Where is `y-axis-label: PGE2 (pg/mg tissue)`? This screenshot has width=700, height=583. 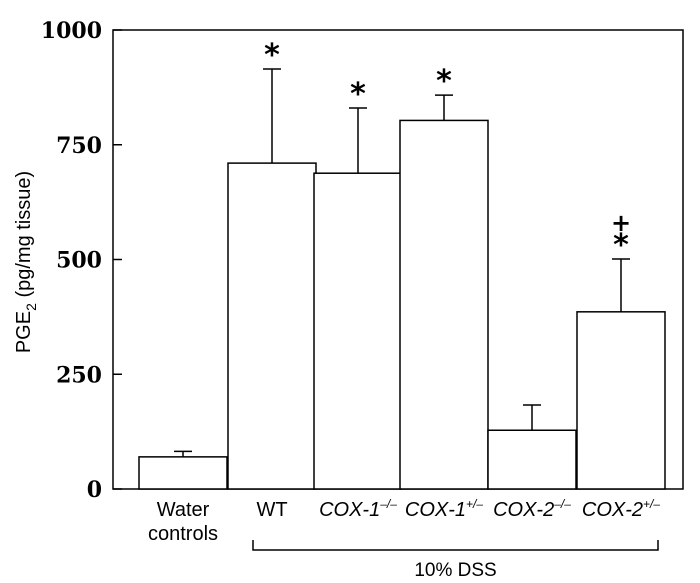
y-axis-label: PGE2 (pg/mg tissue) is located at coordinates (26, 262).